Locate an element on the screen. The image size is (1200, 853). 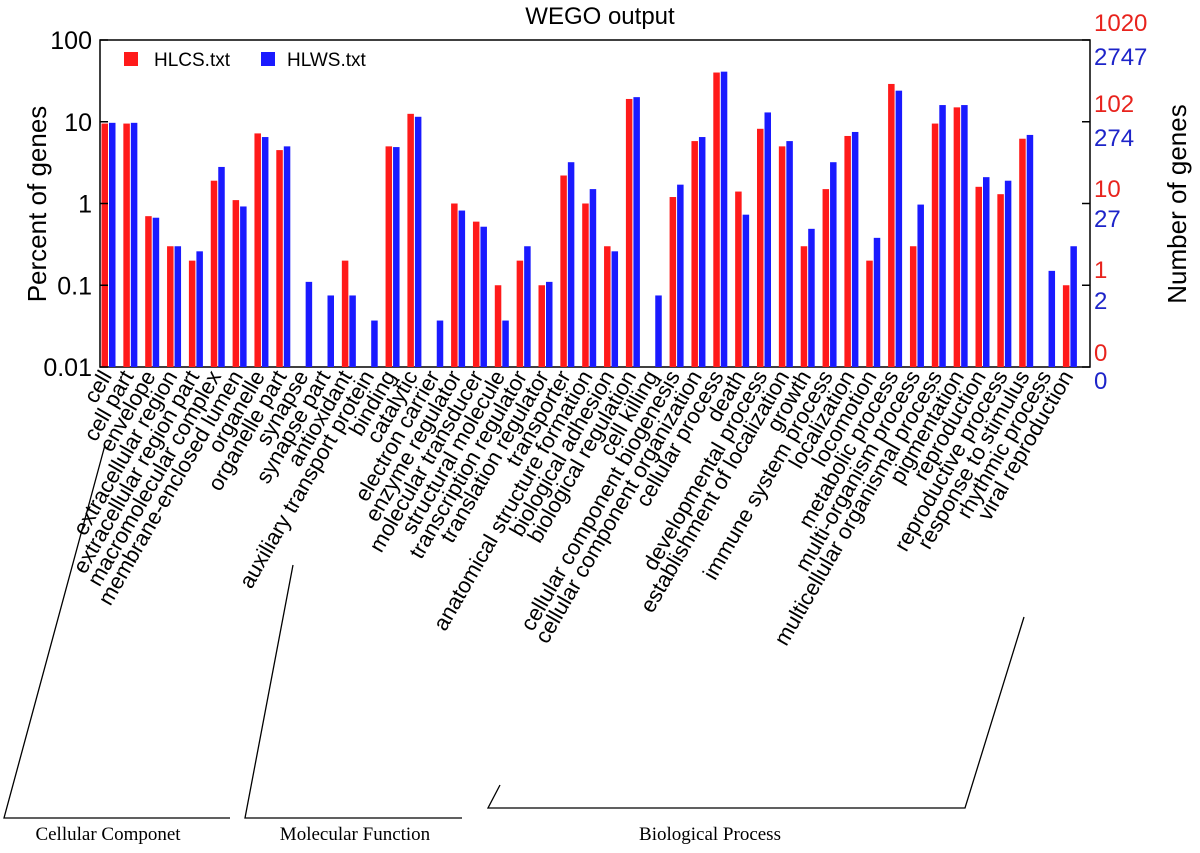
legend-label-hlws: HLWS.txt is located at coordinates (327, 60).